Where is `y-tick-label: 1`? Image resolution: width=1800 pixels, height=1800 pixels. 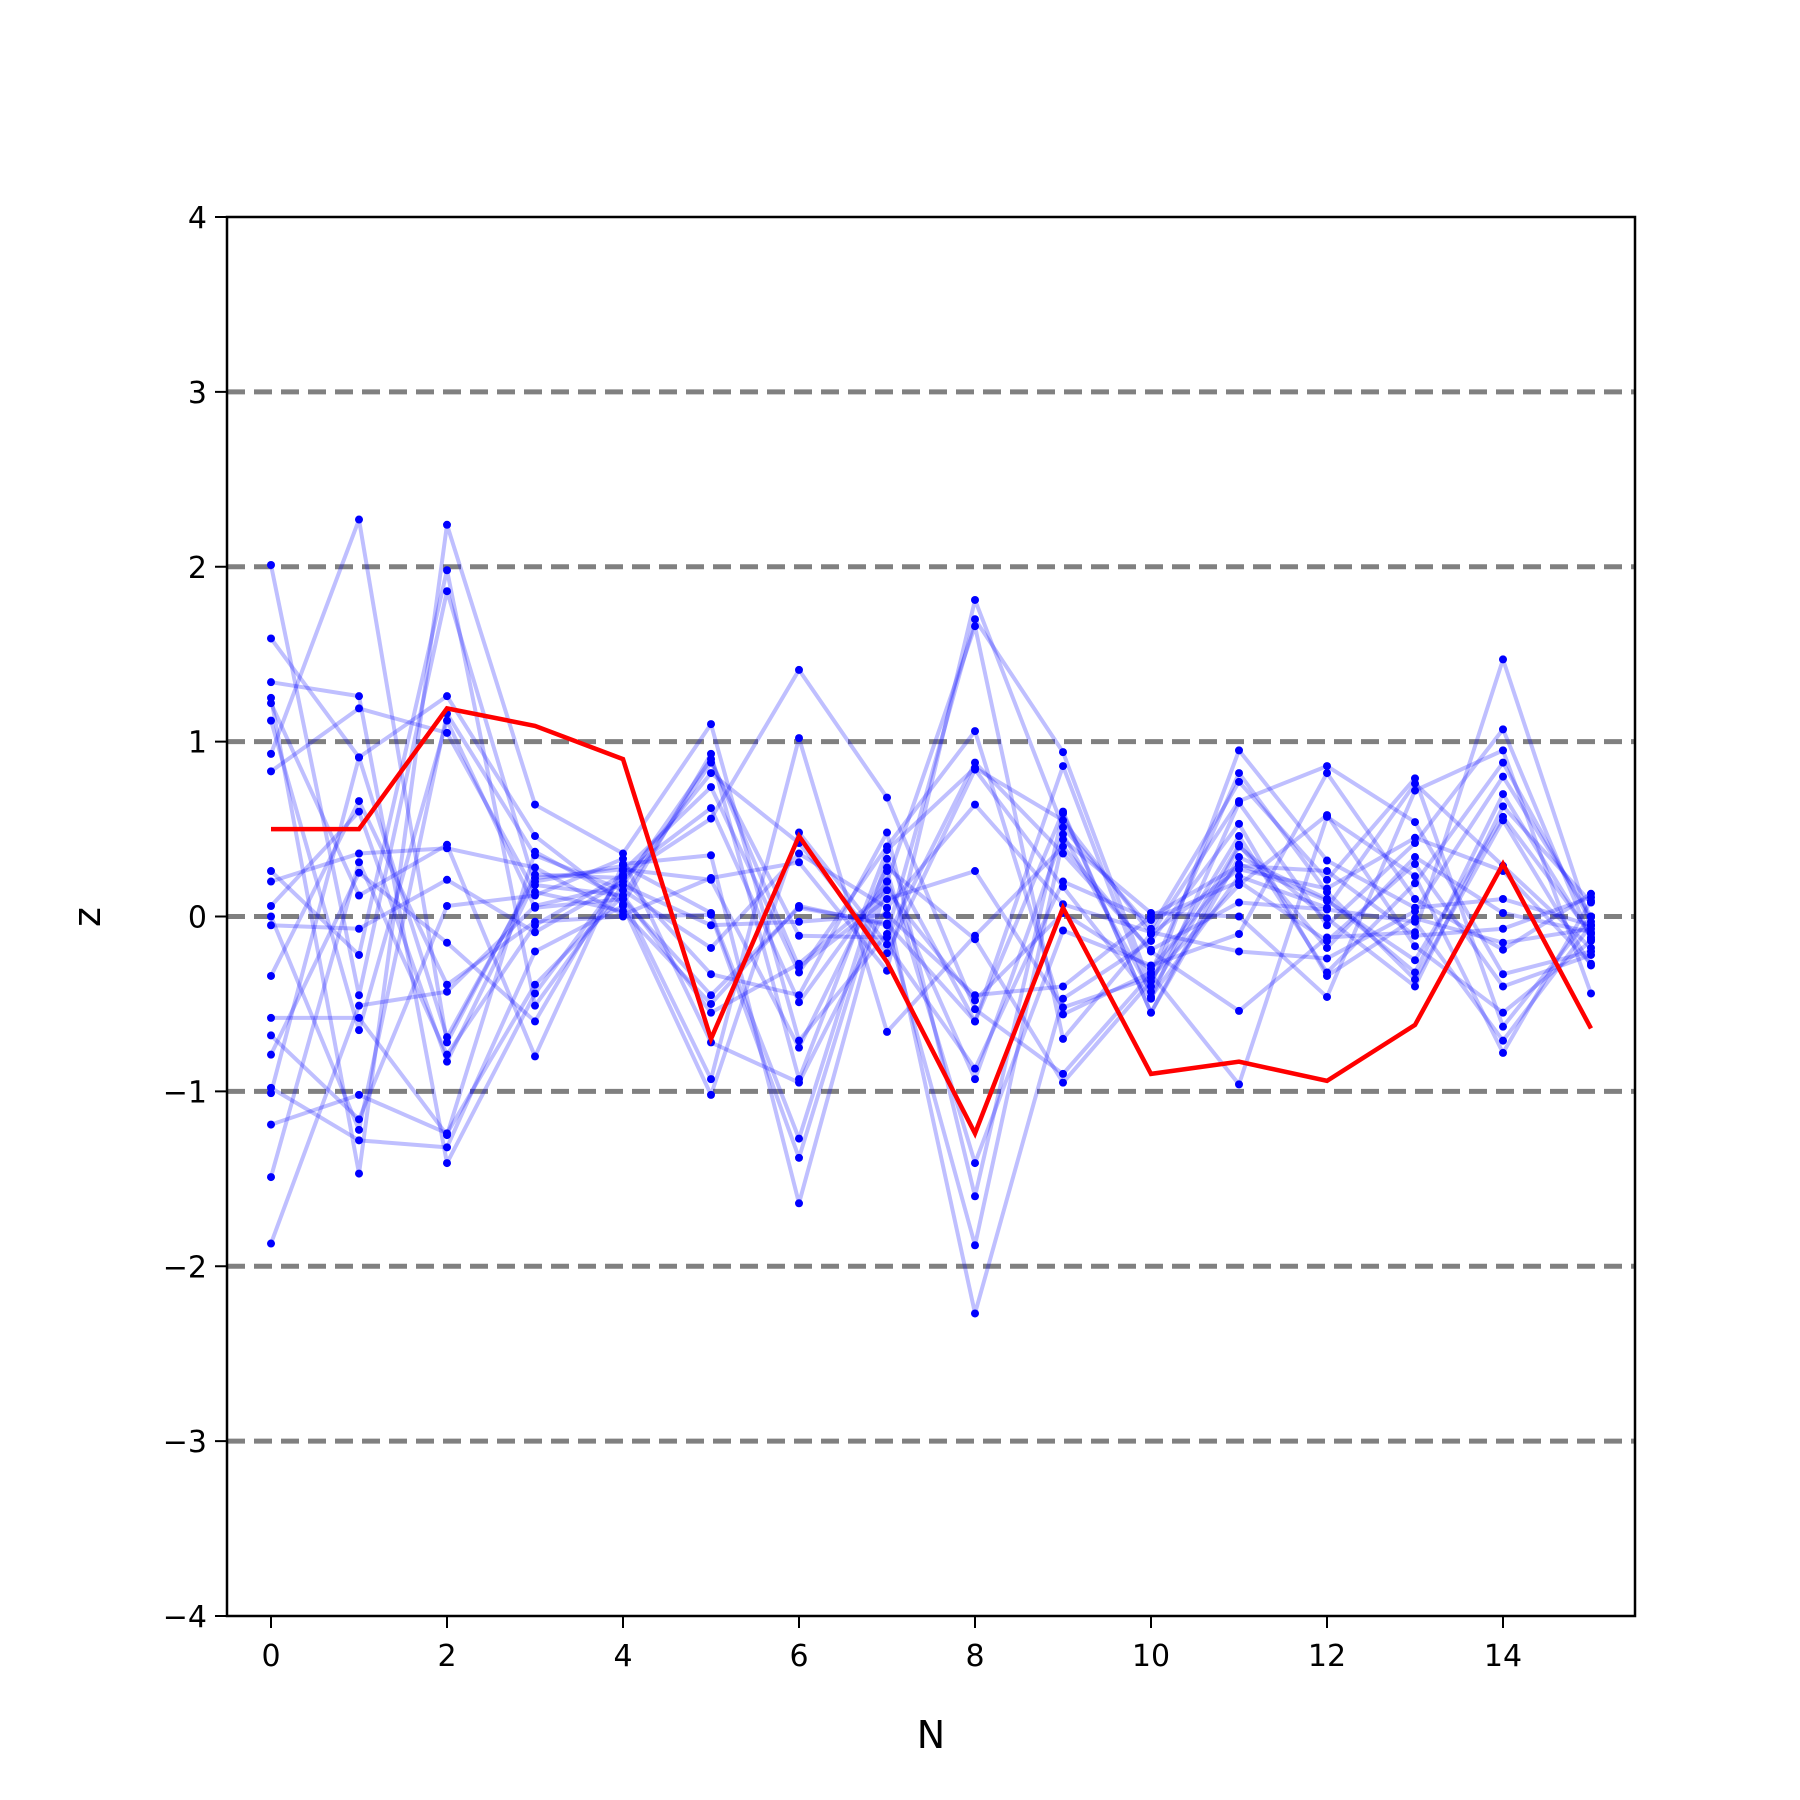
y-tick-label: 1 is located at coordinates (197, 743).